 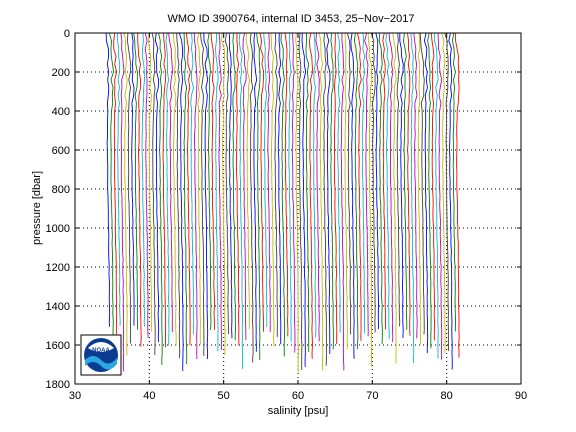 I want to click on y-tick-label: 600, so click(x=61, y=151).